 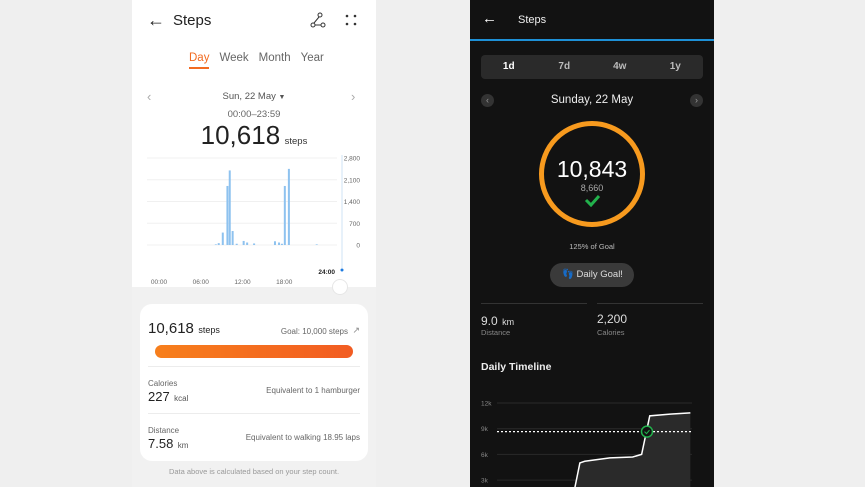 What do you see at coordinates (508, 322) in the screenshot?
I see `distance-unit: km` at bounding box center [508, 322].